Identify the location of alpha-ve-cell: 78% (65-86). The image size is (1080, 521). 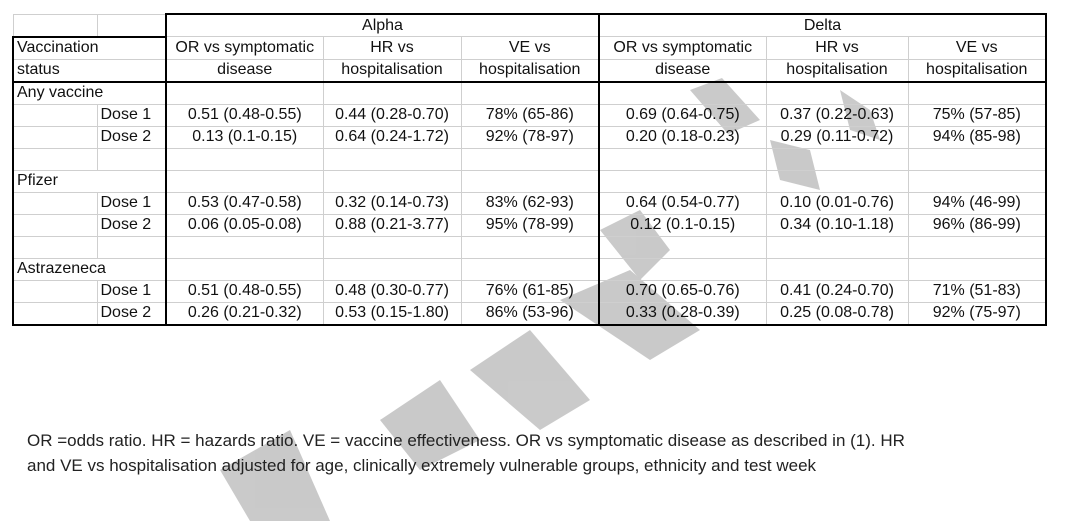
(530, 115).